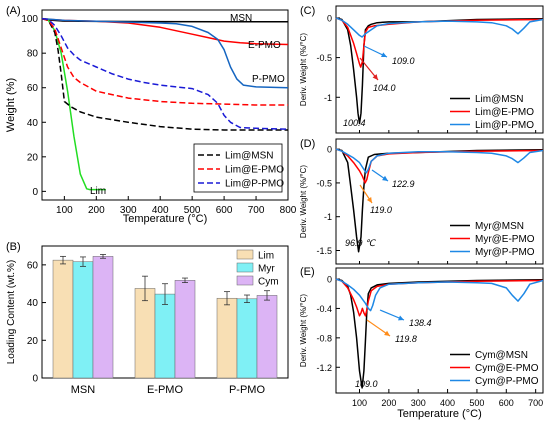  I want to click on y-tick-label: -1.5, so click(324, 251).